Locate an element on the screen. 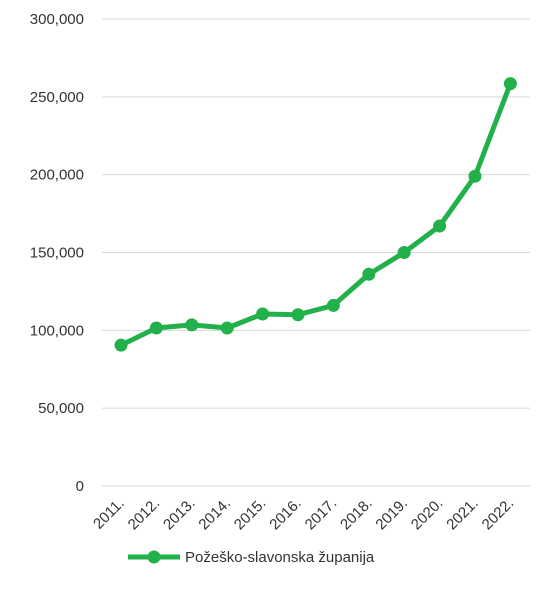 The height and width of the screenshot is (598, 544). x-tick-label: 2019. is located at coordinates (391, 514).